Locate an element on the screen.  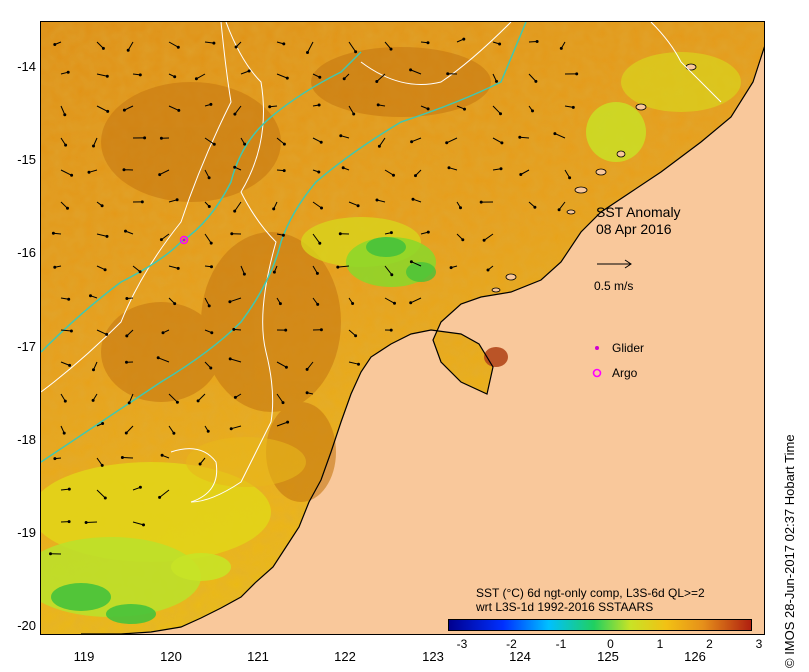
lon-tick-label: 123 is located at coordinates (433, 656).